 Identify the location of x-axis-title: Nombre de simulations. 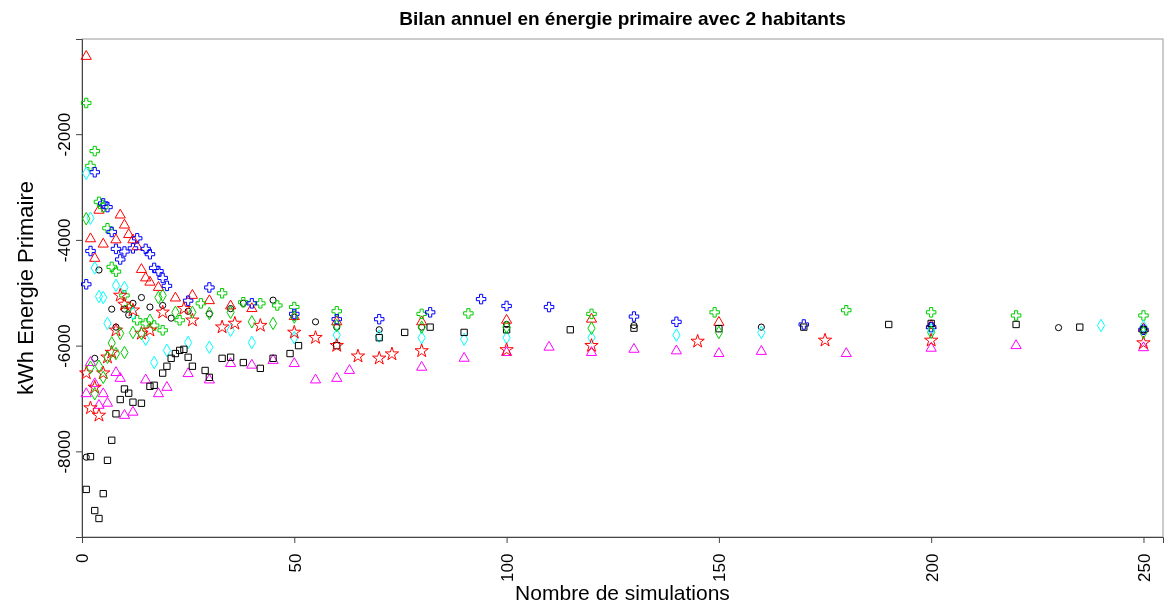
(622, 592).